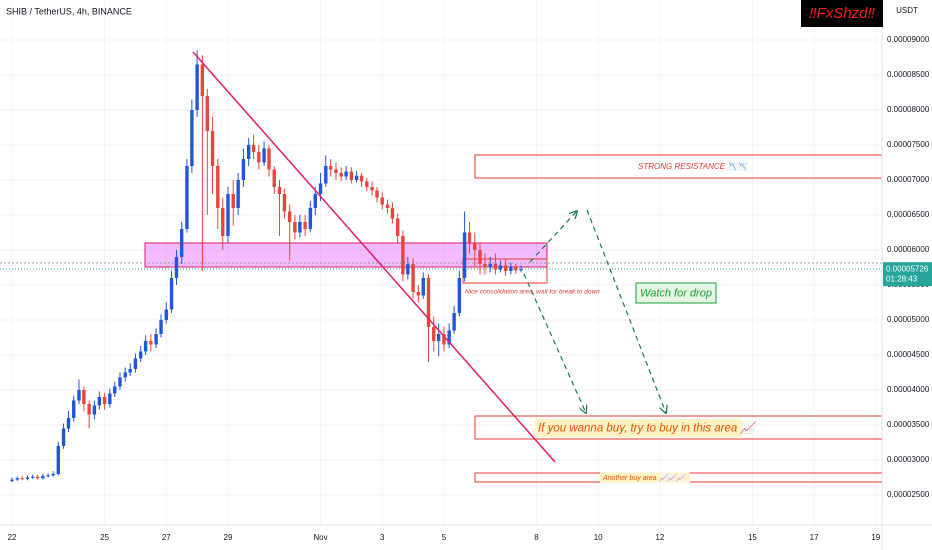 This screenshot has width=932, height=550. Describe the element at coordinates (908, 144) in the screenshot. I see `y-tick-label: 0.00007500` at that location.